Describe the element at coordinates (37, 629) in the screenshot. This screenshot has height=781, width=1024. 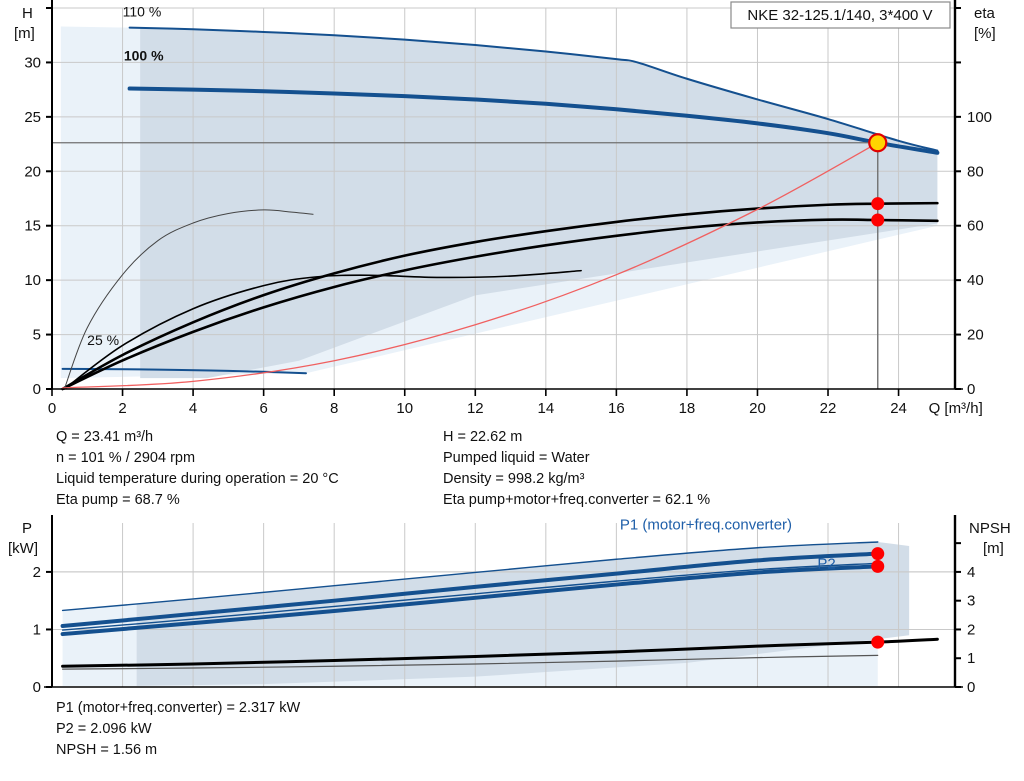
I see `p-tick-label: 1` at that location.